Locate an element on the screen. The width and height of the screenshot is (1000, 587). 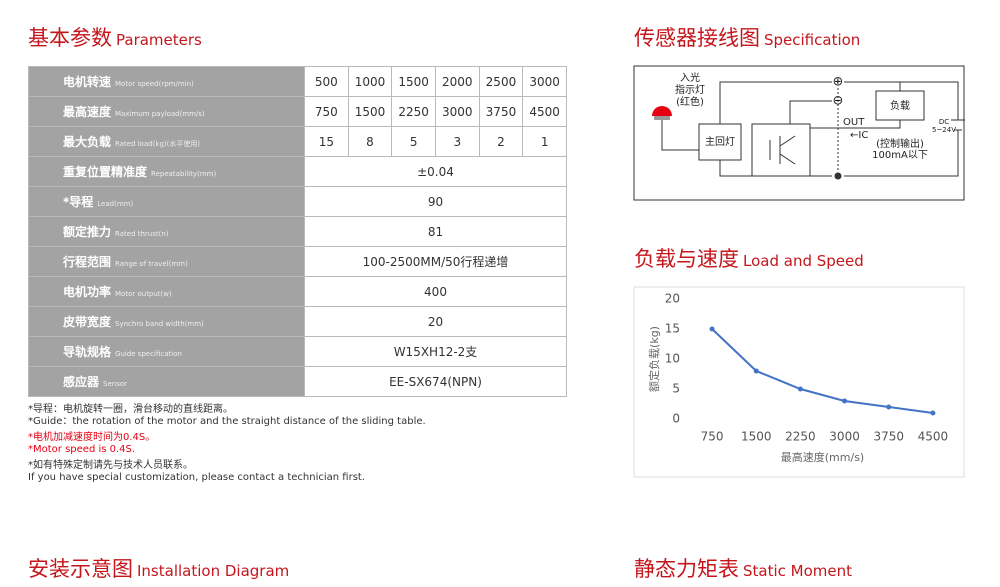
label-cn: 重复位置精准度 is located at coordinates (105, 172).